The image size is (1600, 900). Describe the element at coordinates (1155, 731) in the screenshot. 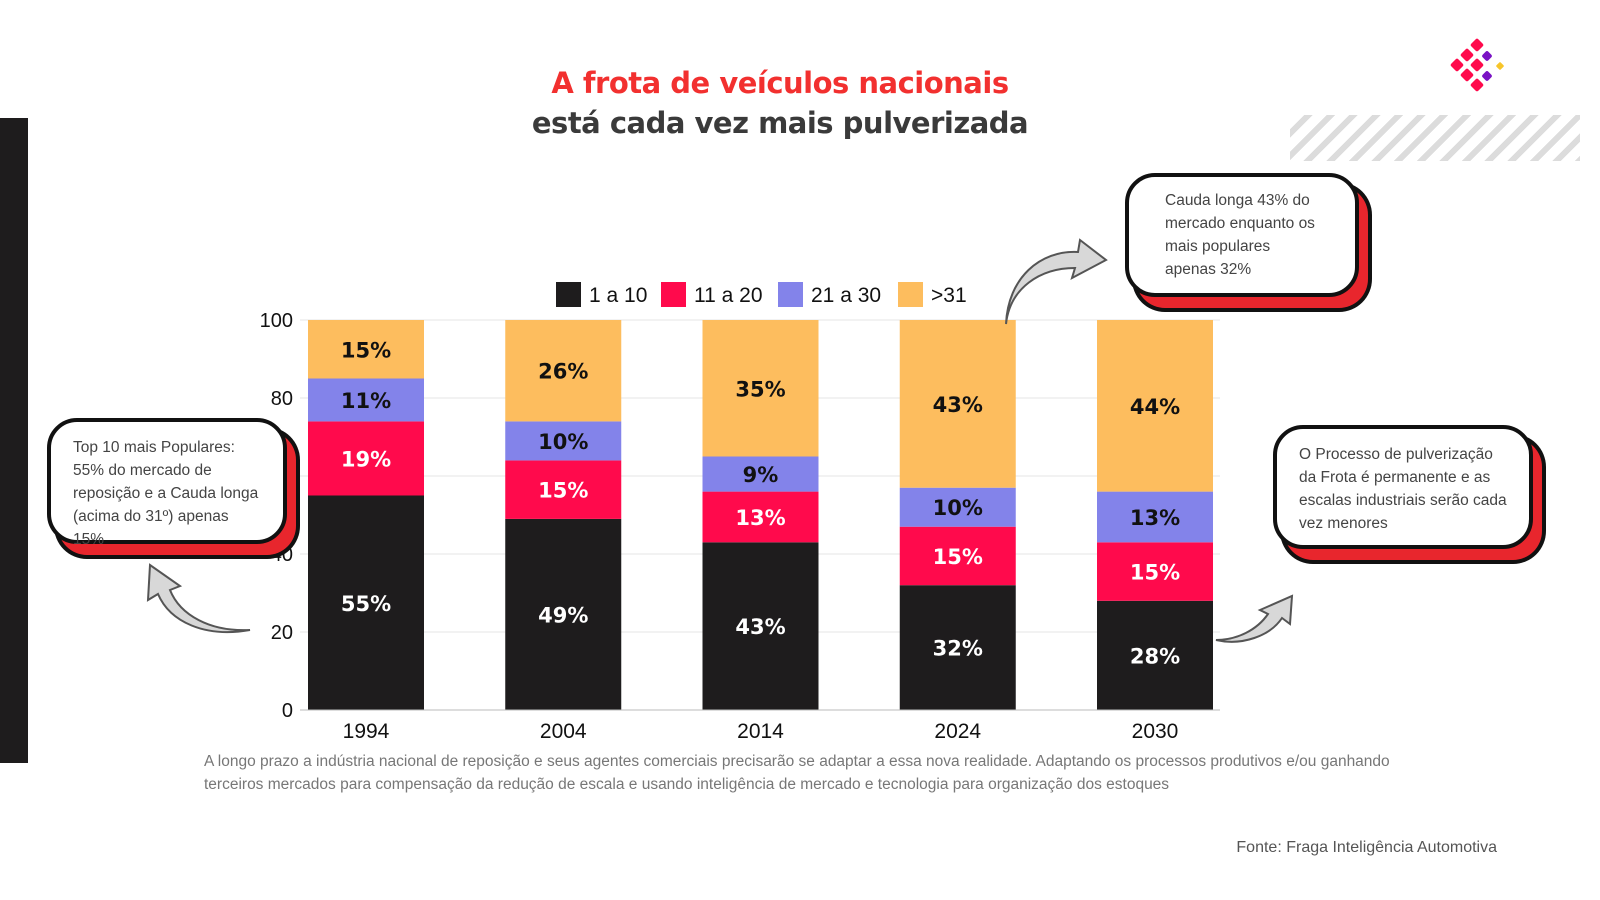

I see `x-tick-label: 2030` at that location.